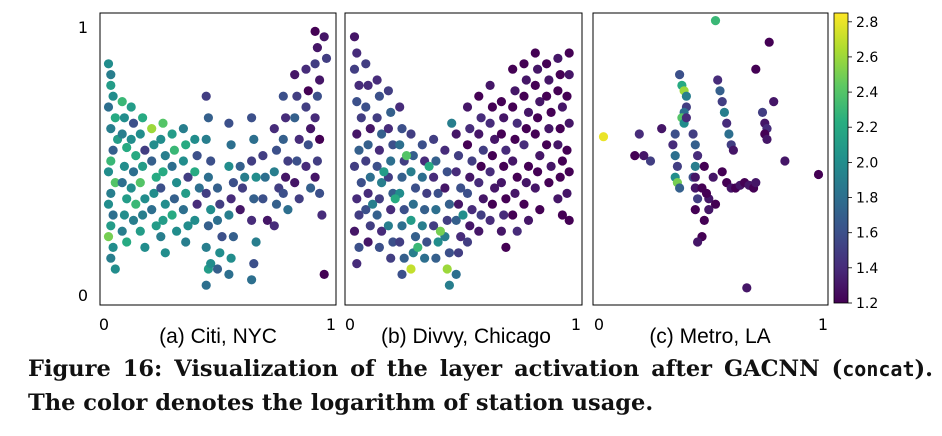 The height and width of the screenshot is (436, 942). Describe the element at coordinates (867, 128) in the screenshot. I see `colorbar-tick-label: 2.2` at that location.